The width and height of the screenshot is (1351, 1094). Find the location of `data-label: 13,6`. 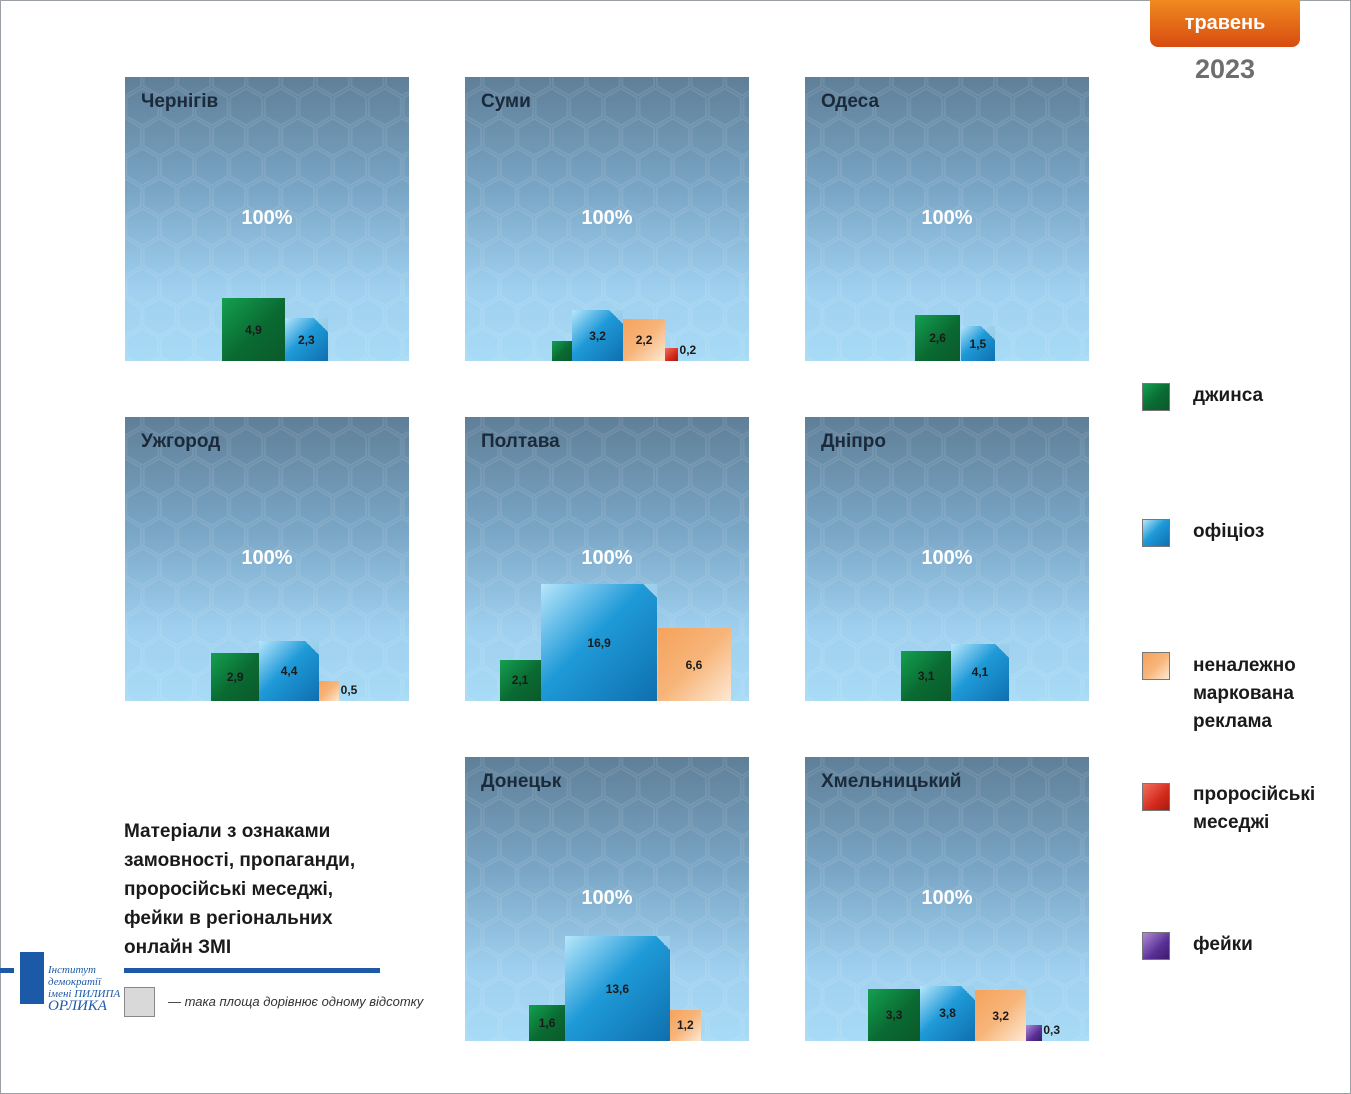

data-label: 13,6 is located at coordinates (617, 988).